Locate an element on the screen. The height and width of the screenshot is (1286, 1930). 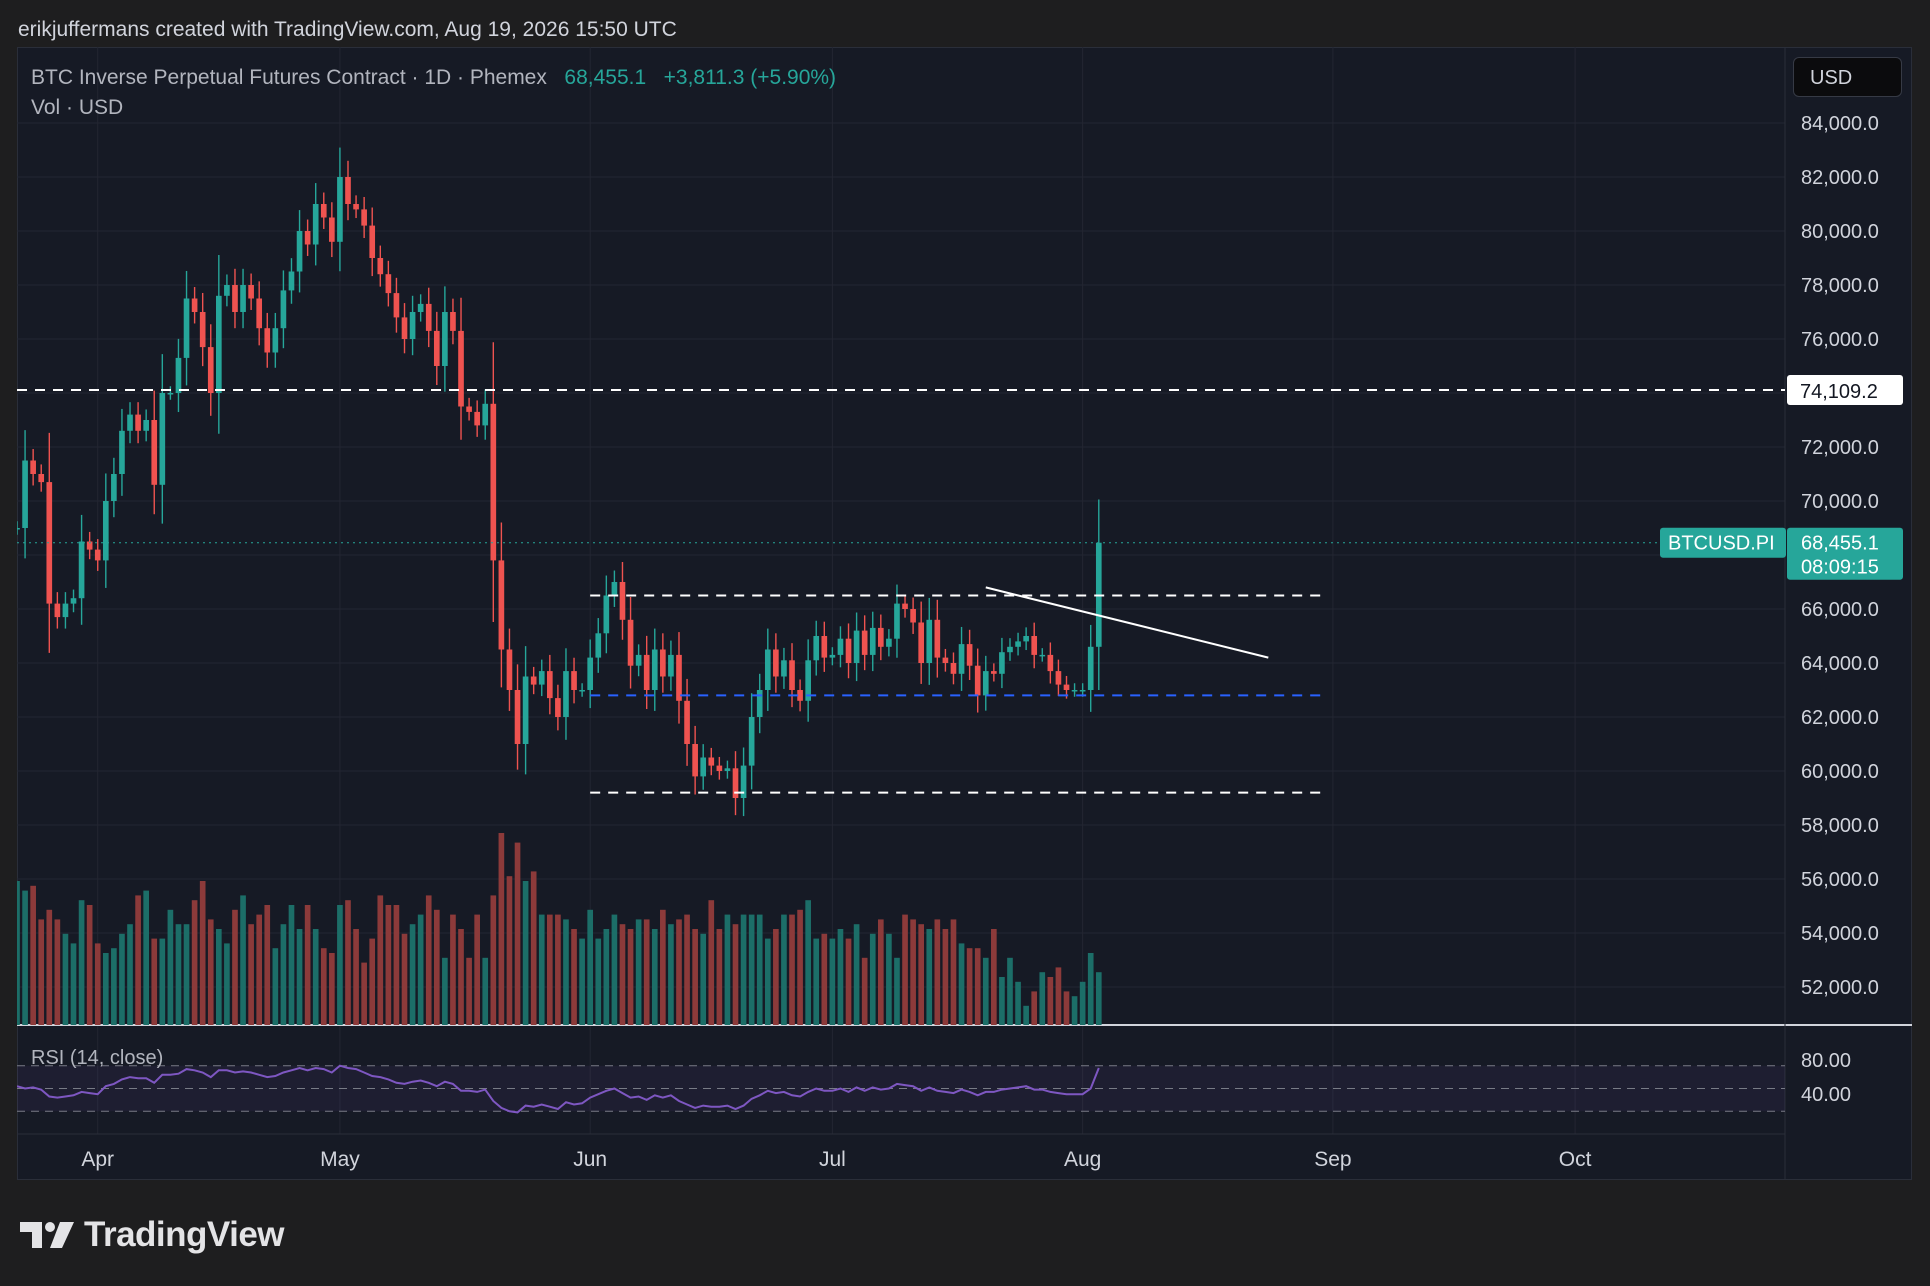
time-tick-label: Jul is located at coordinates (832, 1159).